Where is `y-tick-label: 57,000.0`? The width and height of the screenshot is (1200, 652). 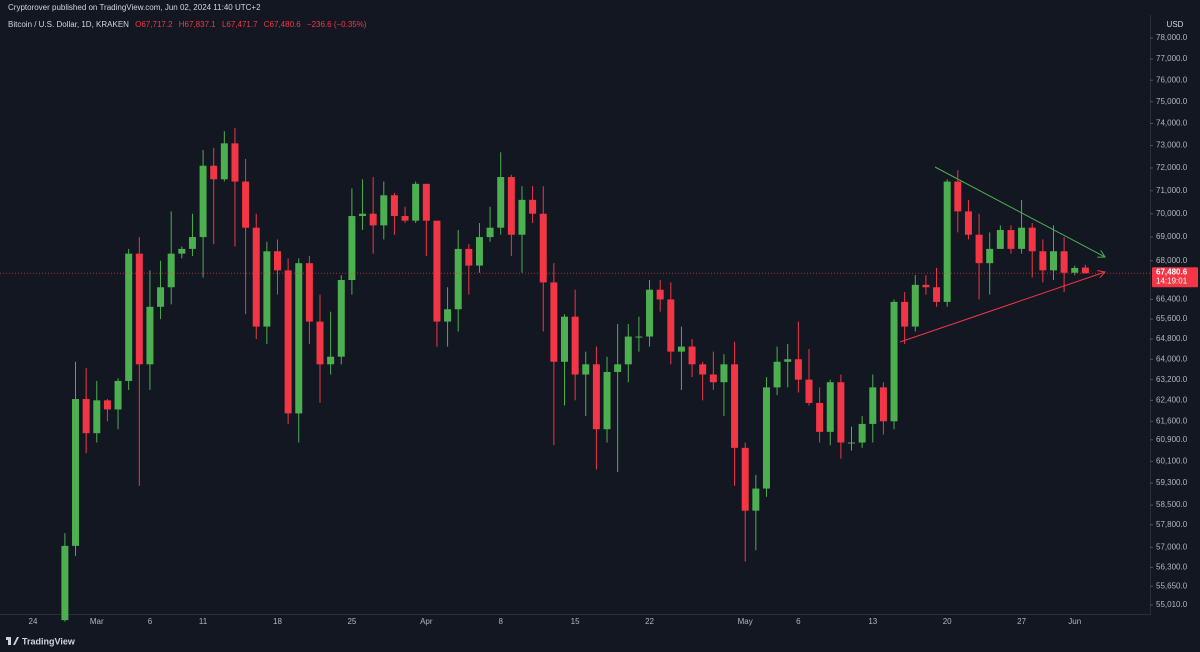 y-tick-label: 57,000.0 is located at coordinates (1172, 546).